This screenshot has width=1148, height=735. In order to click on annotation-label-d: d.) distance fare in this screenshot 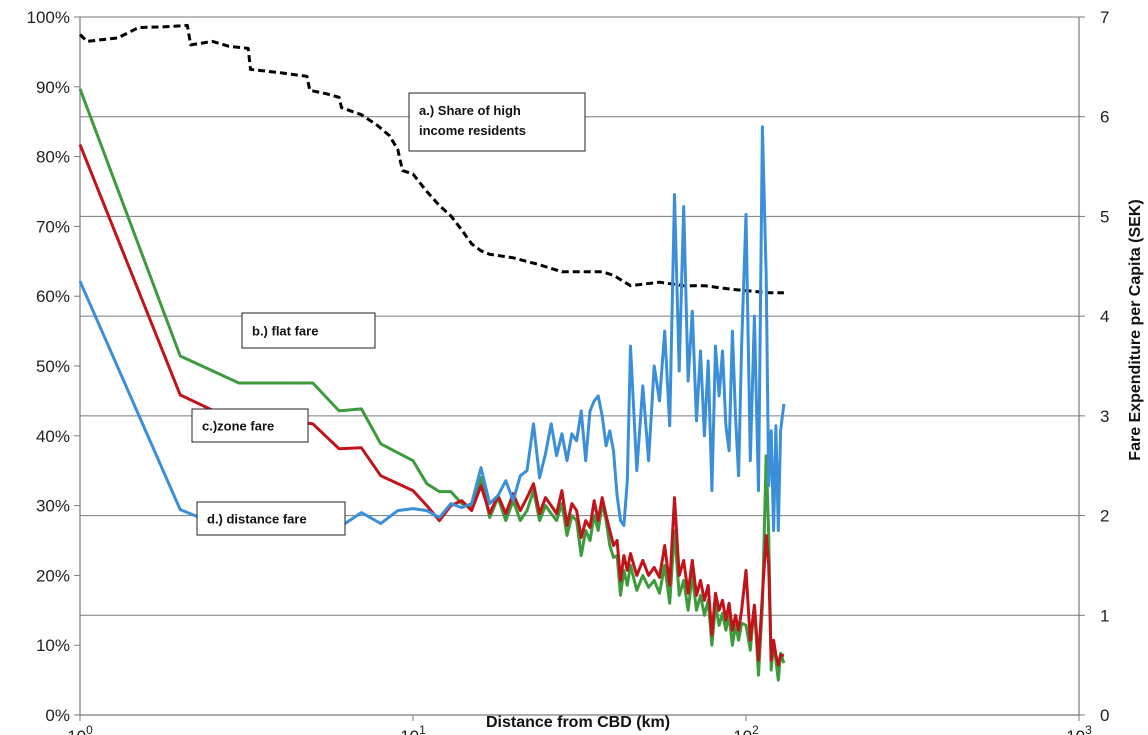, I will do `click(257, 519)`.